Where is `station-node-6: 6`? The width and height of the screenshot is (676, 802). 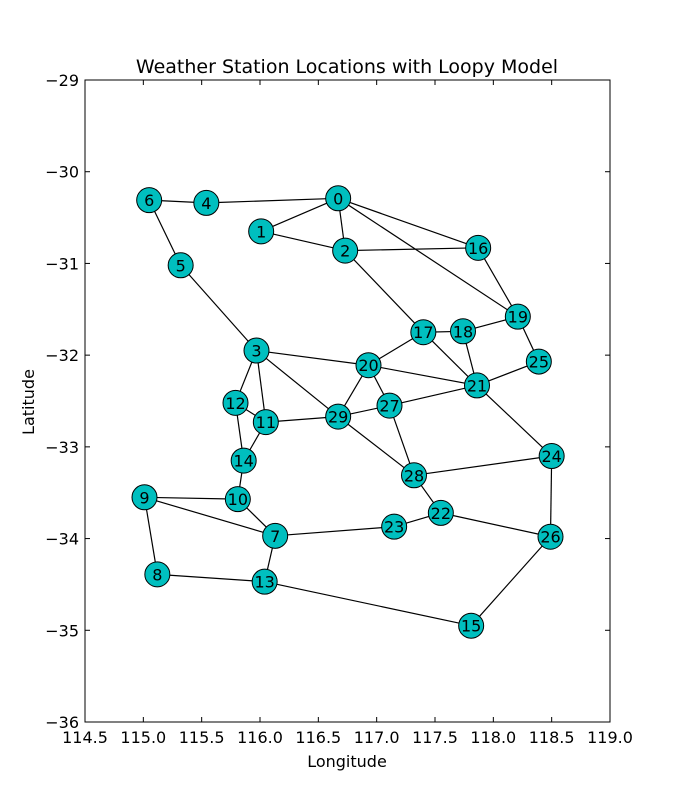 station-node-6: 6 is located at coordinates (149, 200).